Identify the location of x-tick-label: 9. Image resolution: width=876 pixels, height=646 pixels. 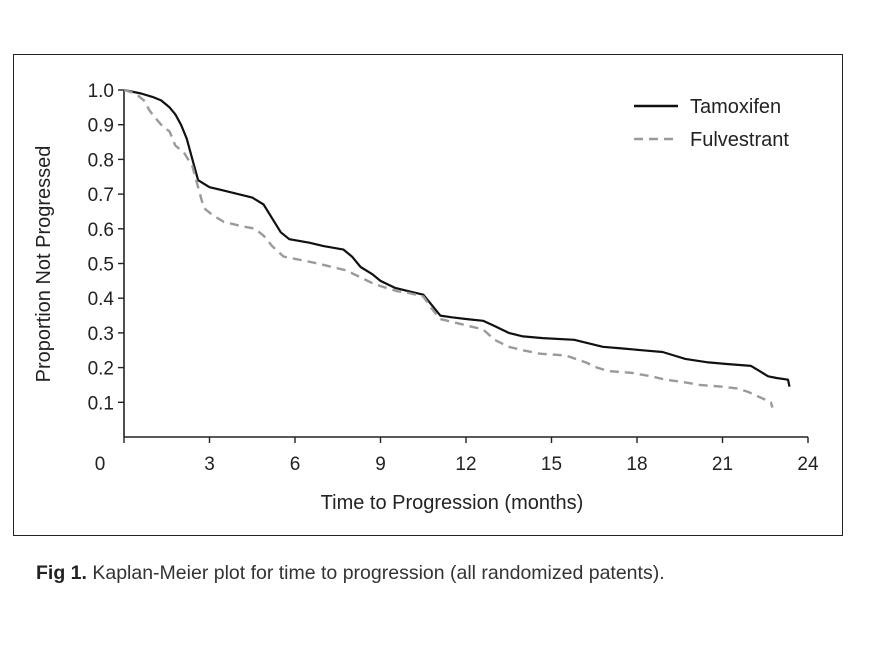
(380, 464).